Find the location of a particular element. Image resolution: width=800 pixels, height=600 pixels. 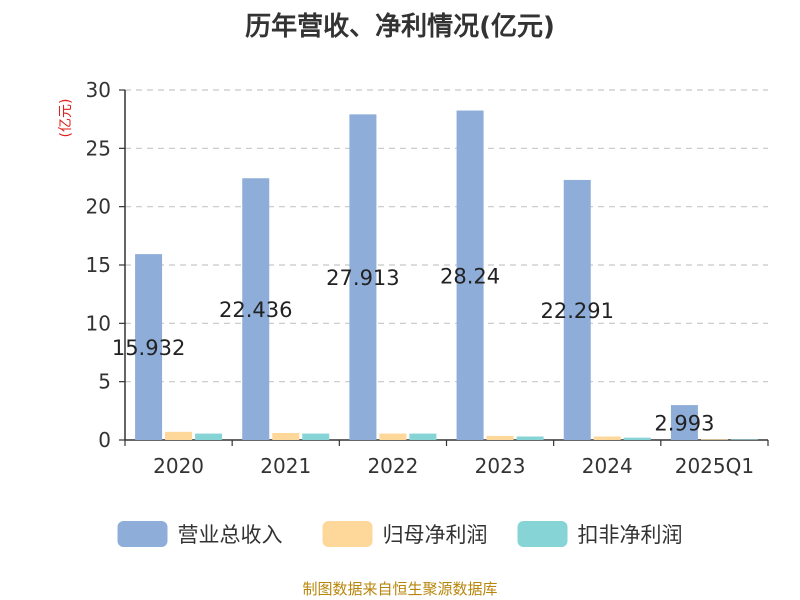

data-label: 22.436 is located at coordinates (255, 310).